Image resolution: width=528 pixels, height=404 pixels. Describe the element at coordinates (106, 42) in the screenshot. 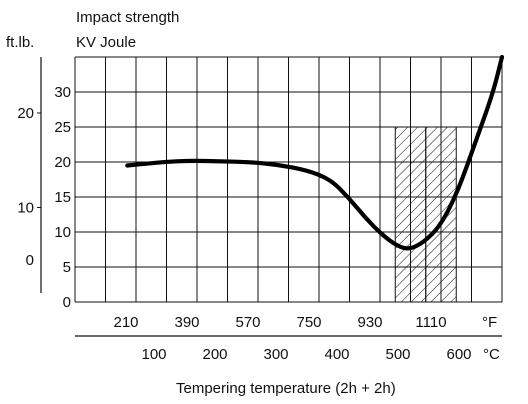

I see `chart-title-line-2: KV Joule` at that location.